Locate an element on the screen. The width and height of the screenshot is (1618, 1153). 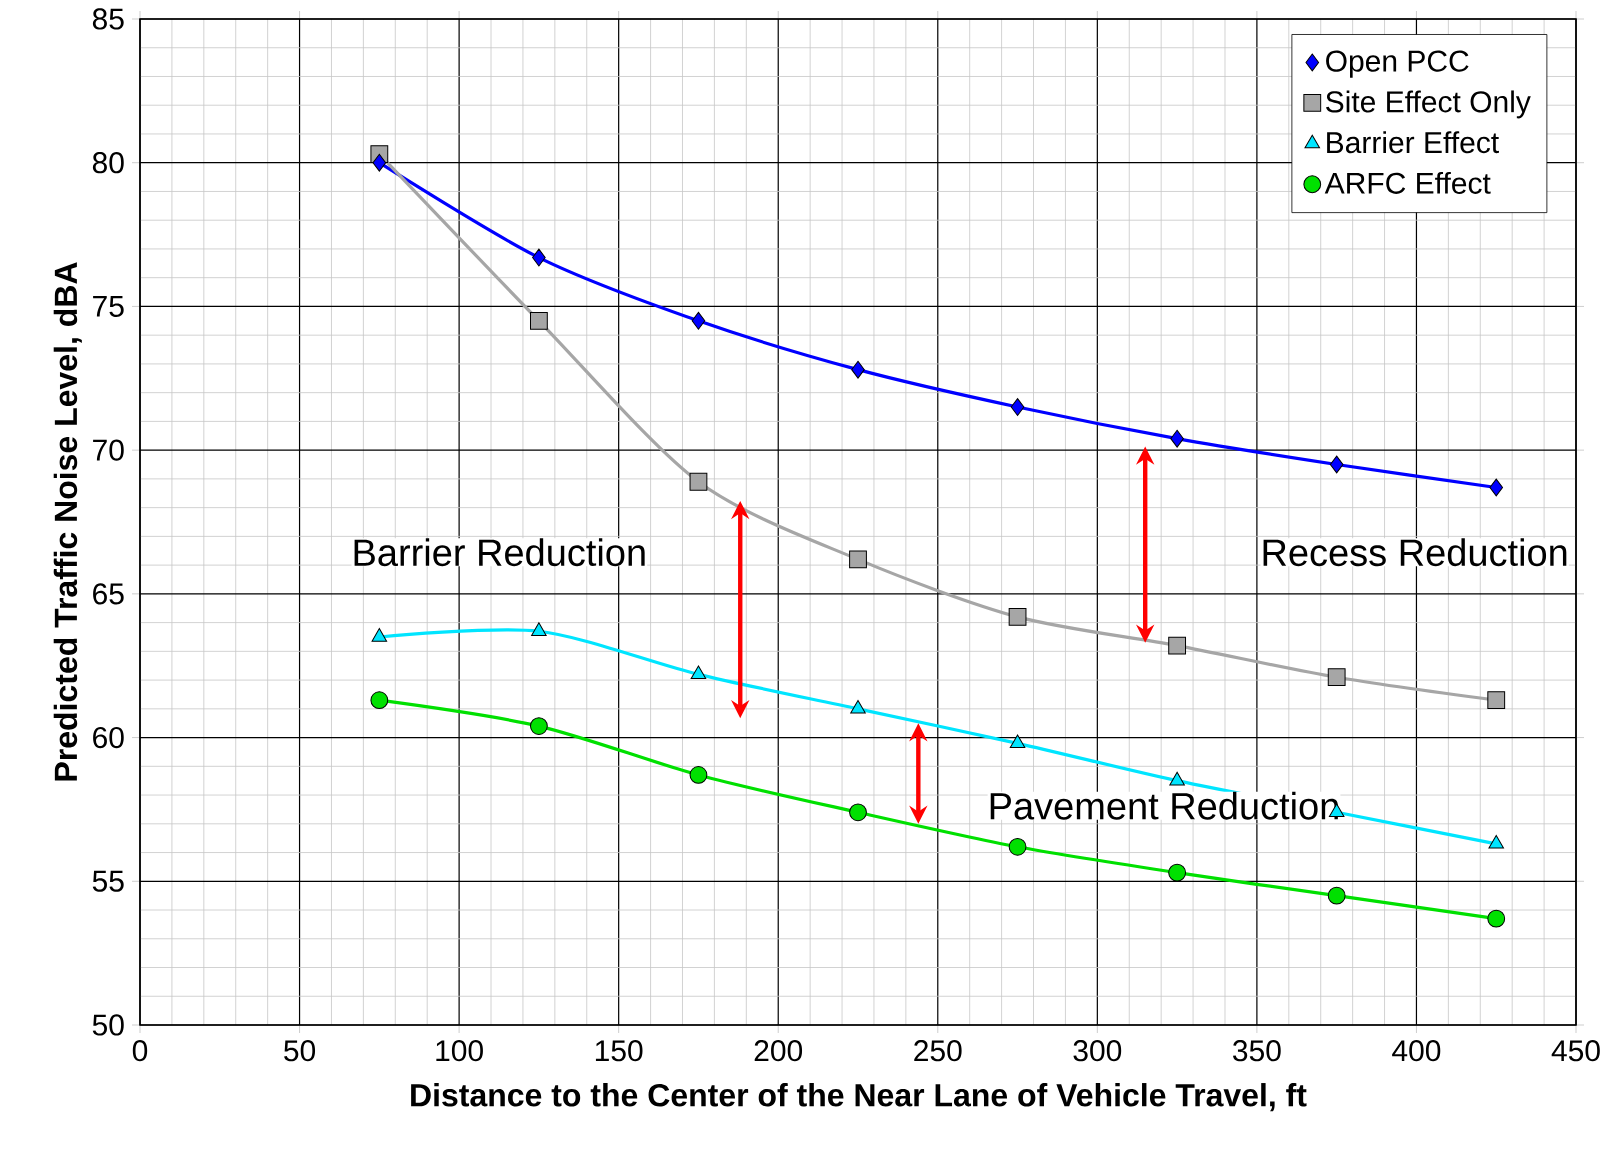
y-tick-label: 65 is located at coordinates (108, 594).